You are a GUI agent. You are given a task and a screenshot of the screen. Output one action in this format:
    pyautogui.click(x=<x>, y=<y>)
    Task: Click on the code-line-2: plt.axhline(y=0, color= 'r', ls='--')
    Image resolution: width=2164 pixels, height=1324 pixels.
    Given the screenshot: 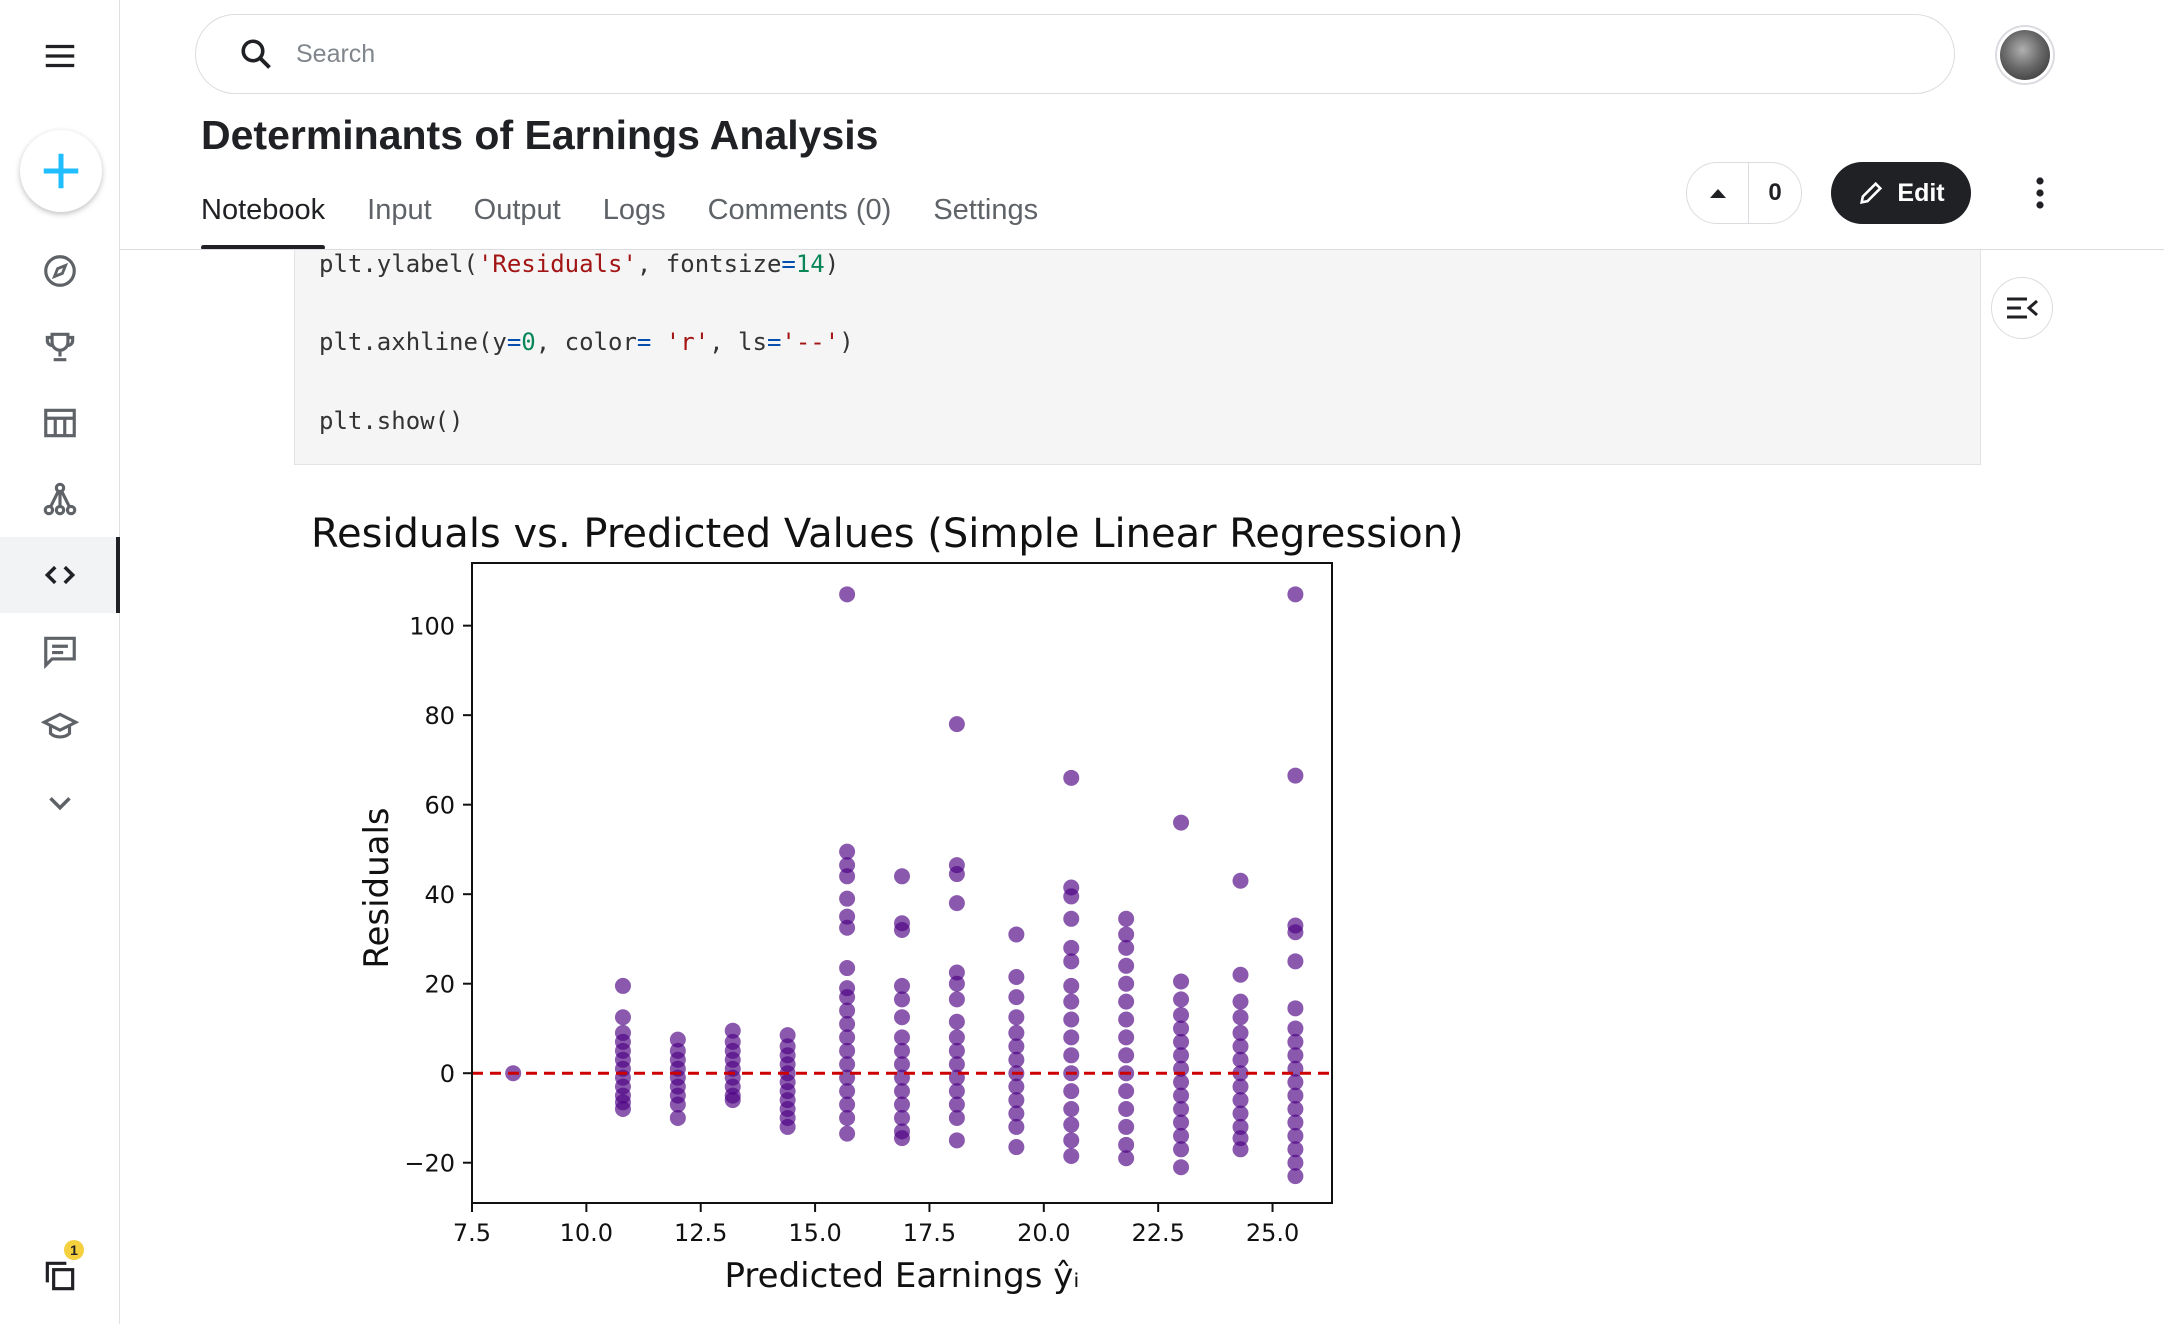 What is the action you would take?
    pyautogui.click(x=586, y=342)
    